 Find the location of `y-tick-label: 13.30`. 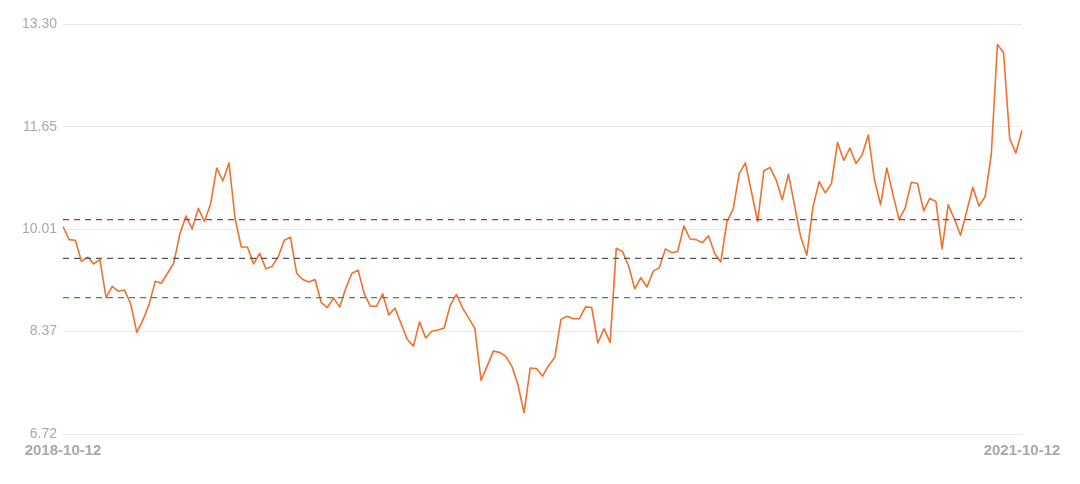

y-tick-label: 13.30 is located at coordinates (39, 22).